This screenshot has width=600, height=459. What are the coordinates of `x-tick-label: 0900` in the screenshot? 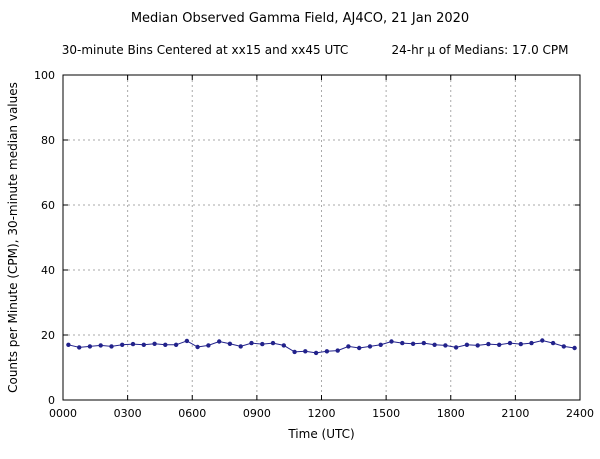 It's located at (257, 413).